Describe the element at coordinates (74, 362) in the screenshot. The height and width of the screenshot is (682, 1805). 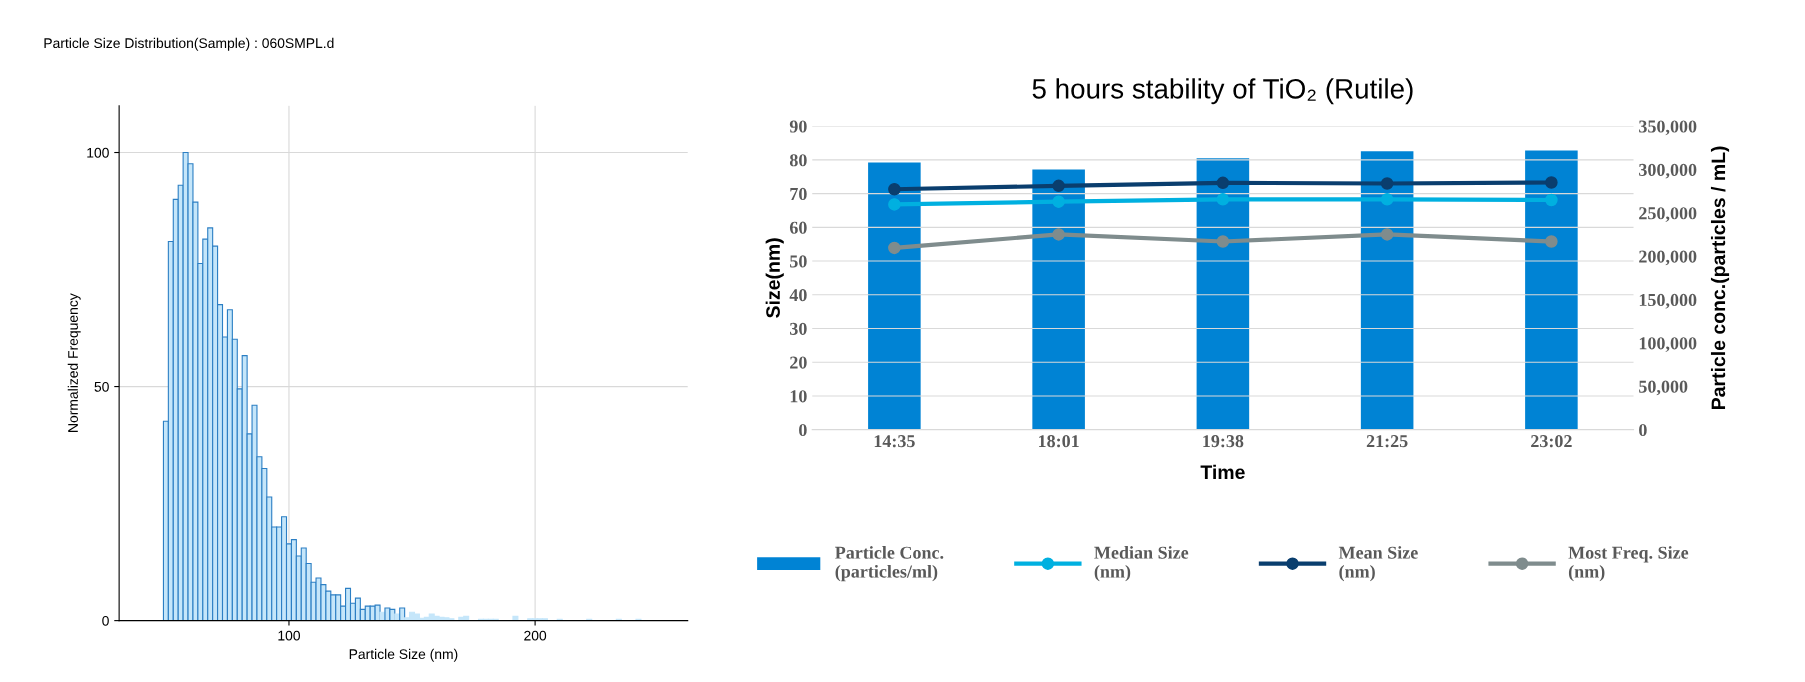
I see `y-axis-title: Normalized Frequency` at that location.